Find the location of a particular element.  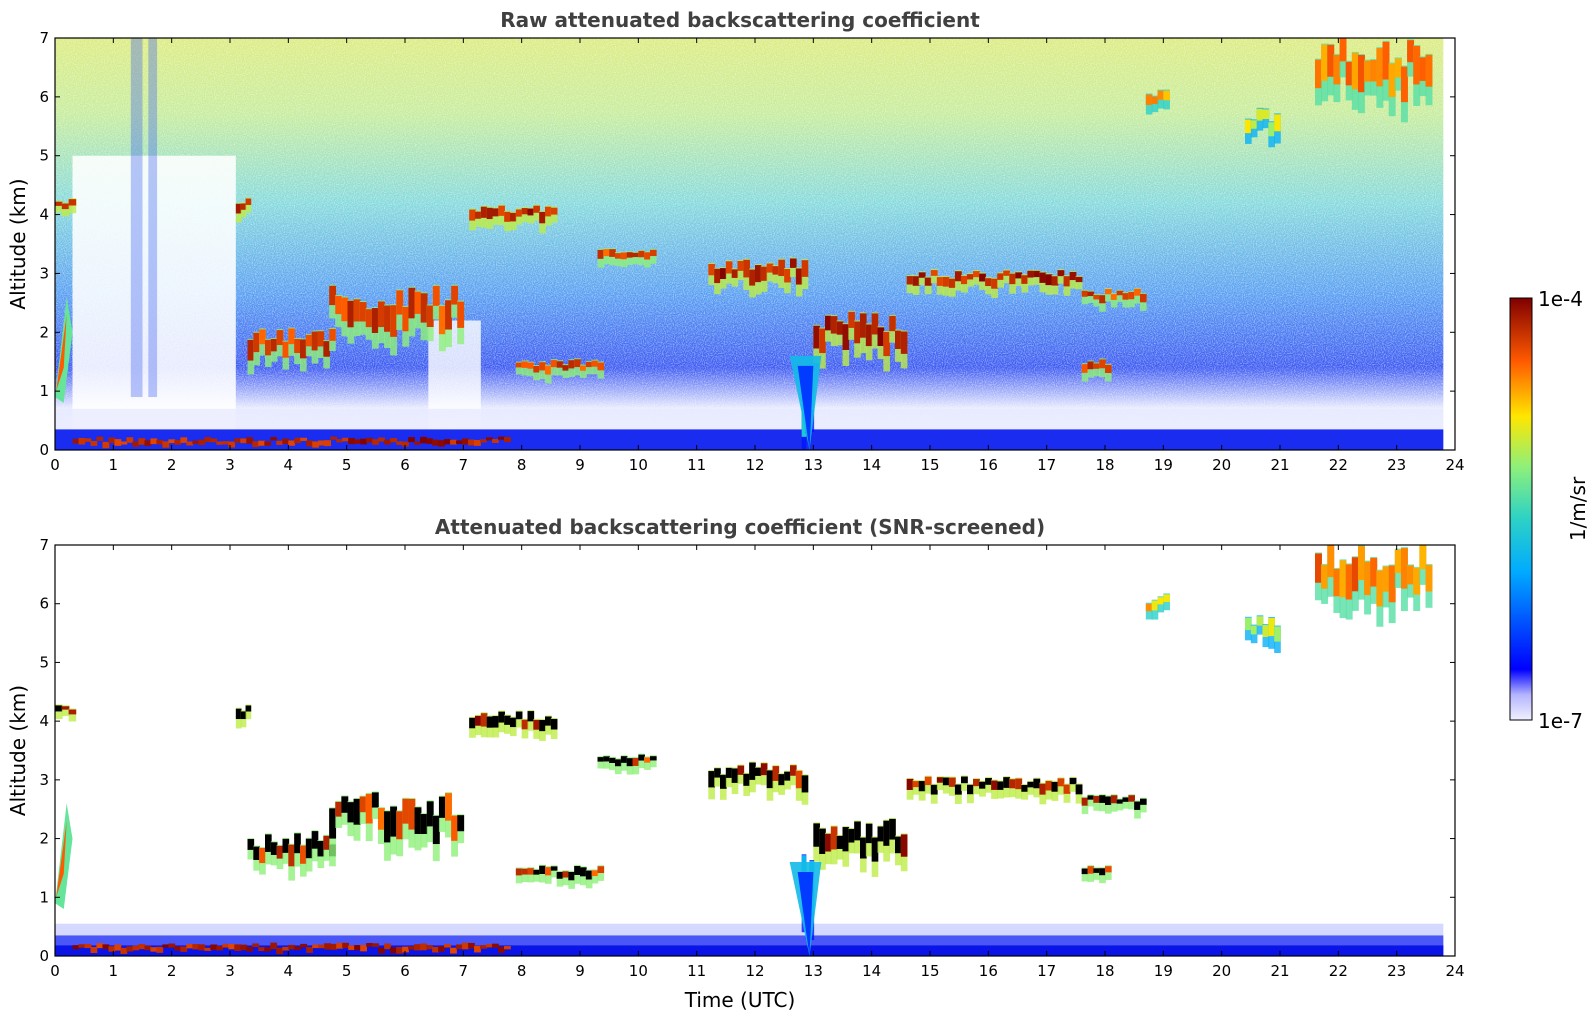

x-tick-label: 5 is located at coordinates (347, 971).